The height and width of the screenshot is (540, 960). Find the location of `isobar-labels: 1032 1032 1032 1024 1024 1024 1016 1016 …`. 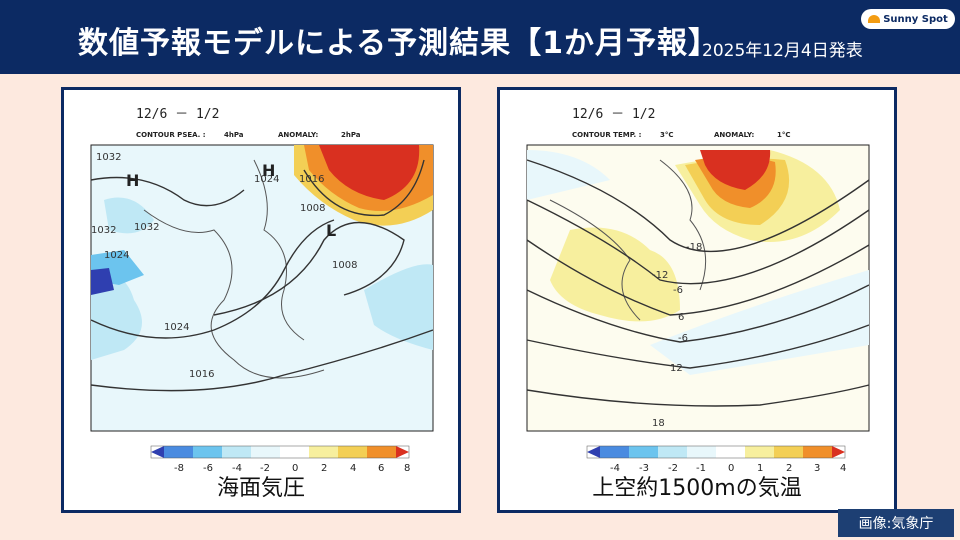

isobar-labels: 1032 1032 1032 1024 1024 1024 1016 1016 … is located at coordinates (224, 266).